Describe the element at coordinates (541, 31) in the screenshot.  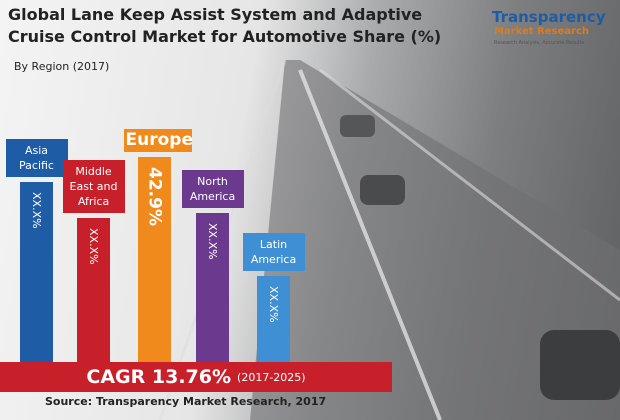
I see `logo-name: Market Research` at that location.